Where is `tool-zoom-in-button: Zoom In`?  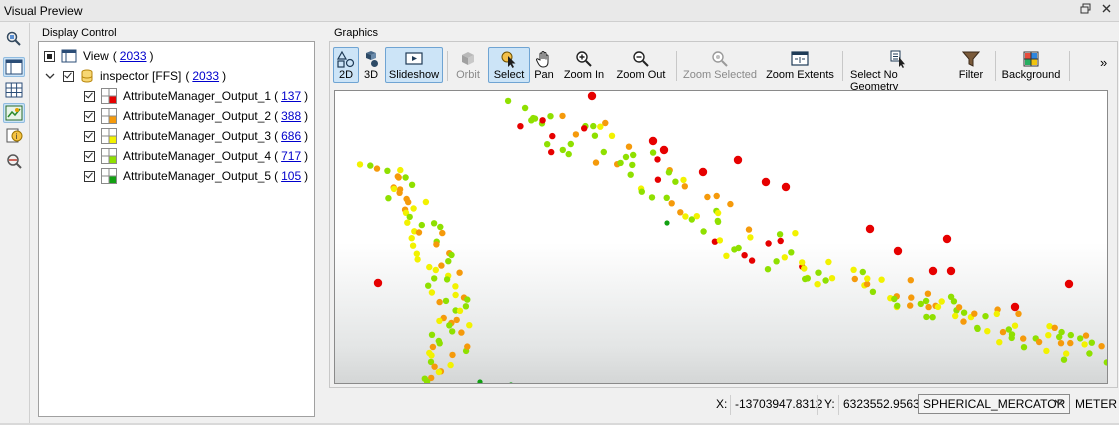
tool-zoom-in-button: Zoom In is located at coordinates (584, 65).